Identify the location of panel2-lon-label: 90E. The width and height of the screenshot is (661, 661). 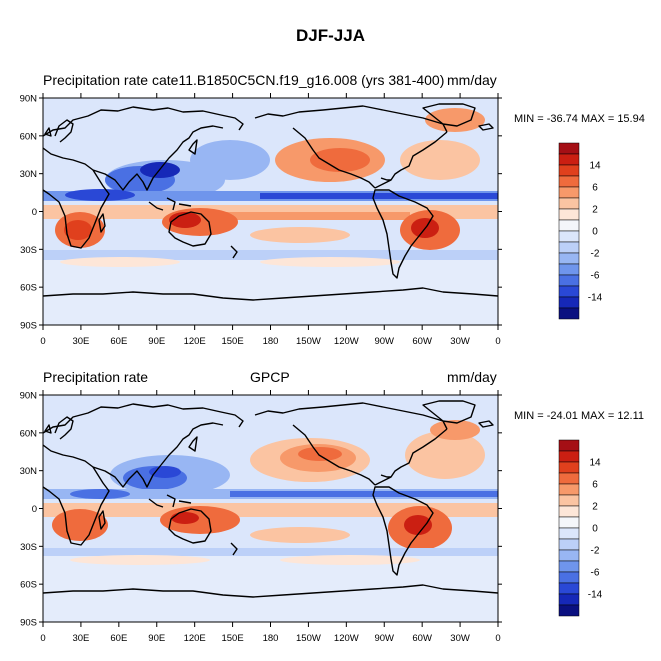
(156, 638).